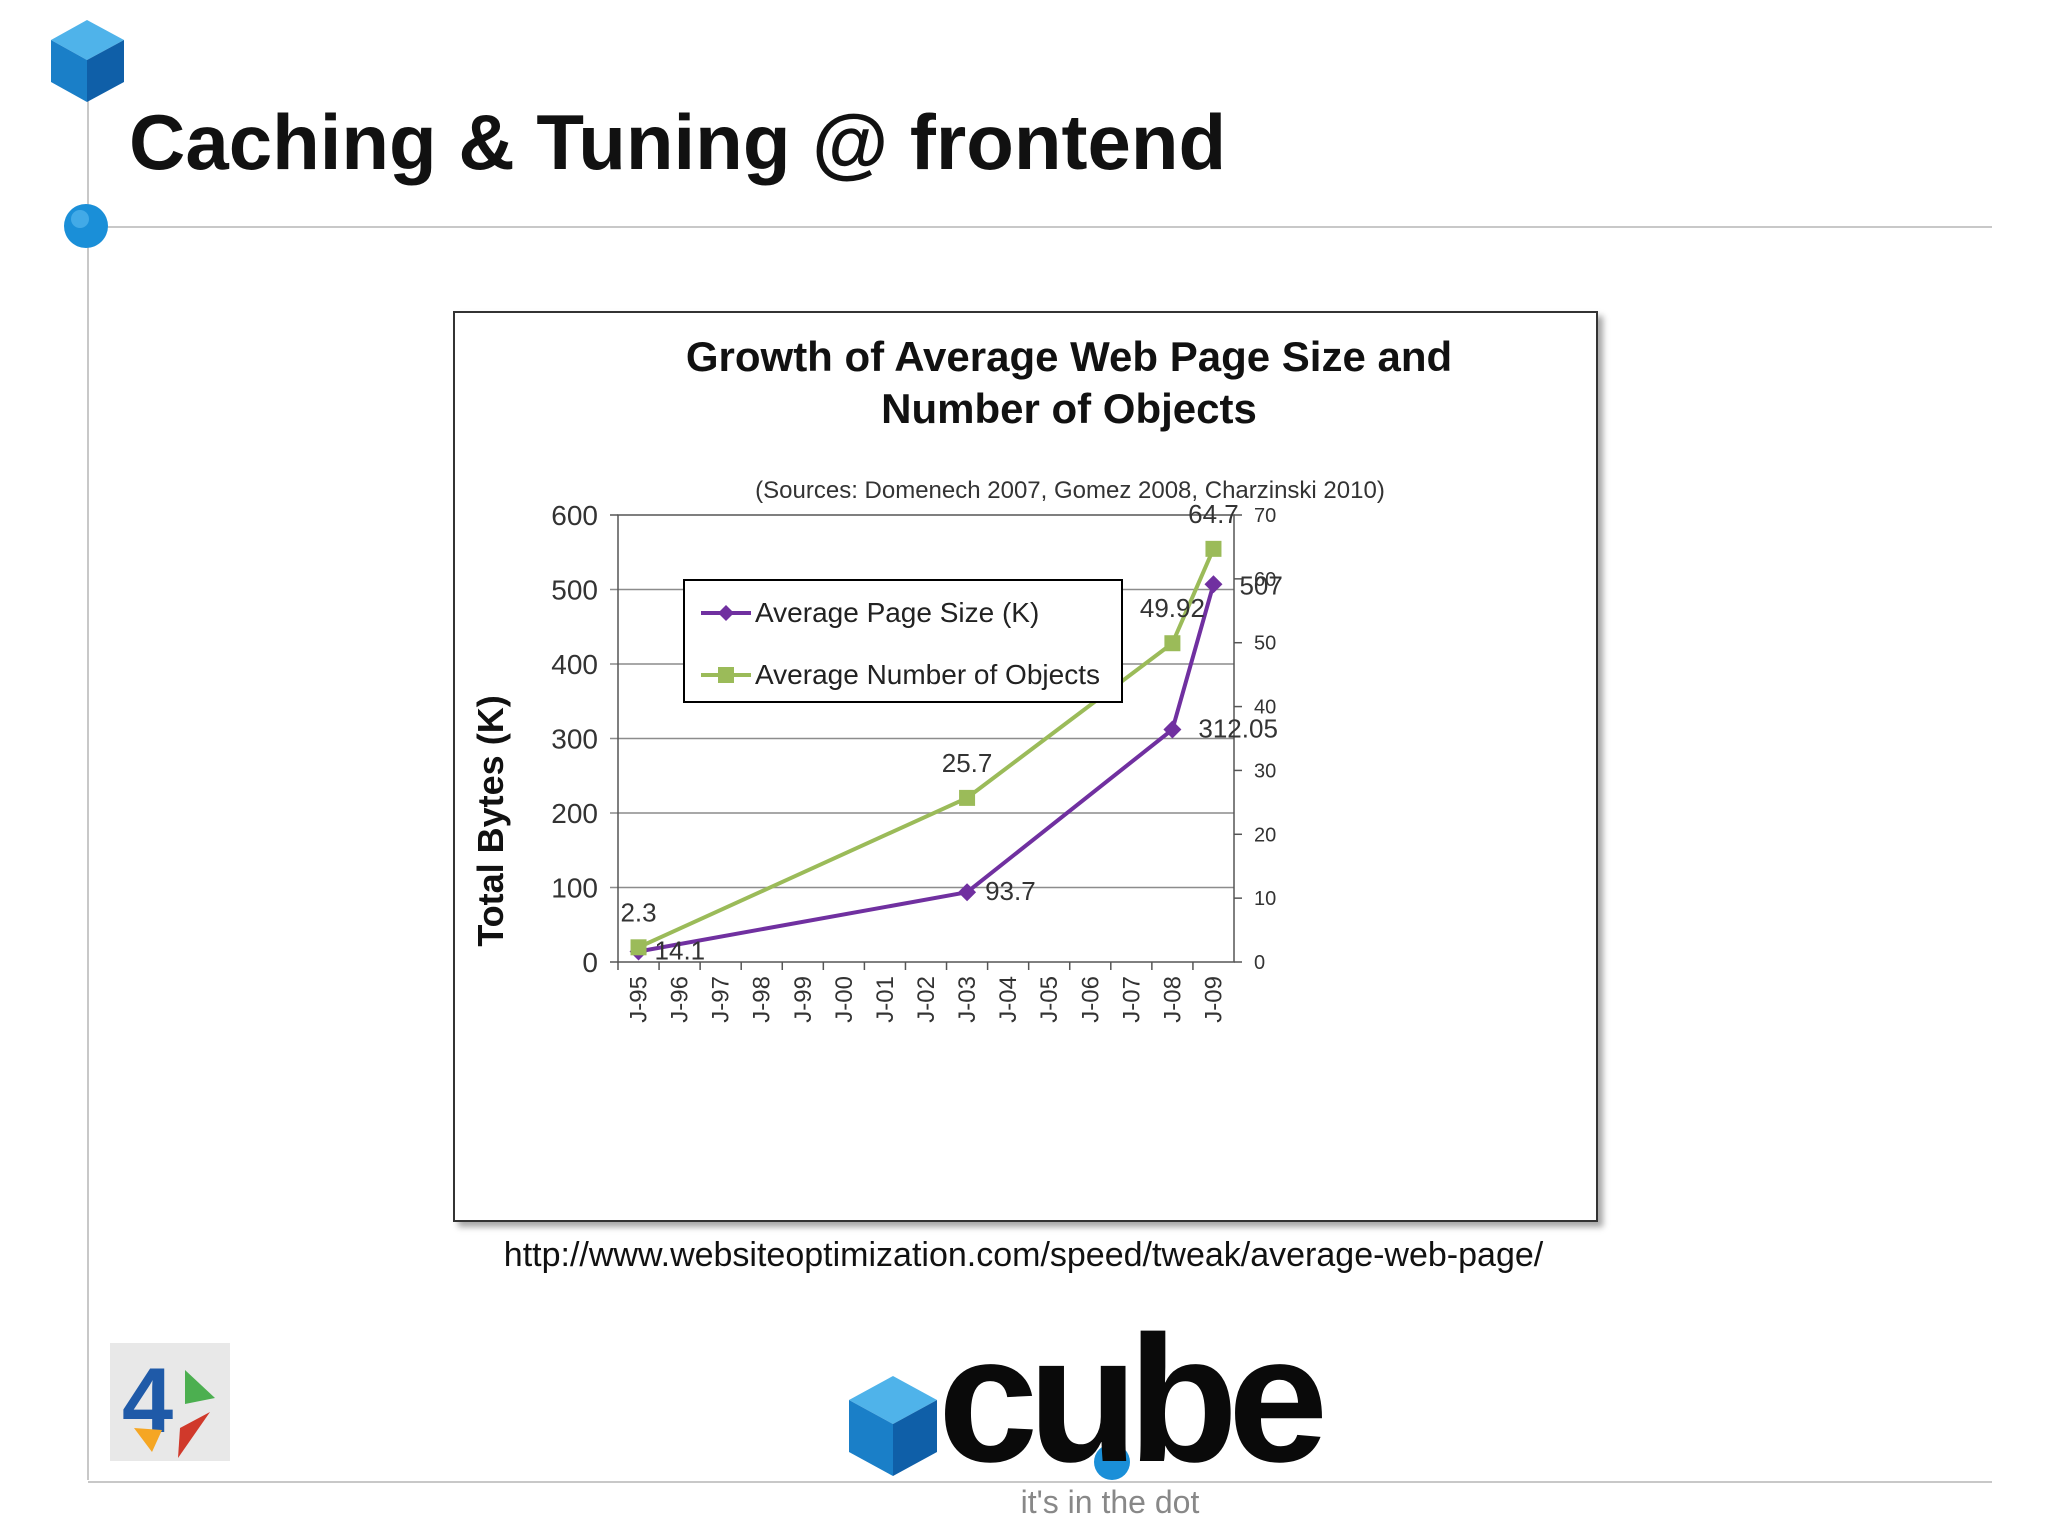 The height and width of the screenshot is (1535, 2048). I want to click on y2-tick-label: 50, so click(1265, 644).